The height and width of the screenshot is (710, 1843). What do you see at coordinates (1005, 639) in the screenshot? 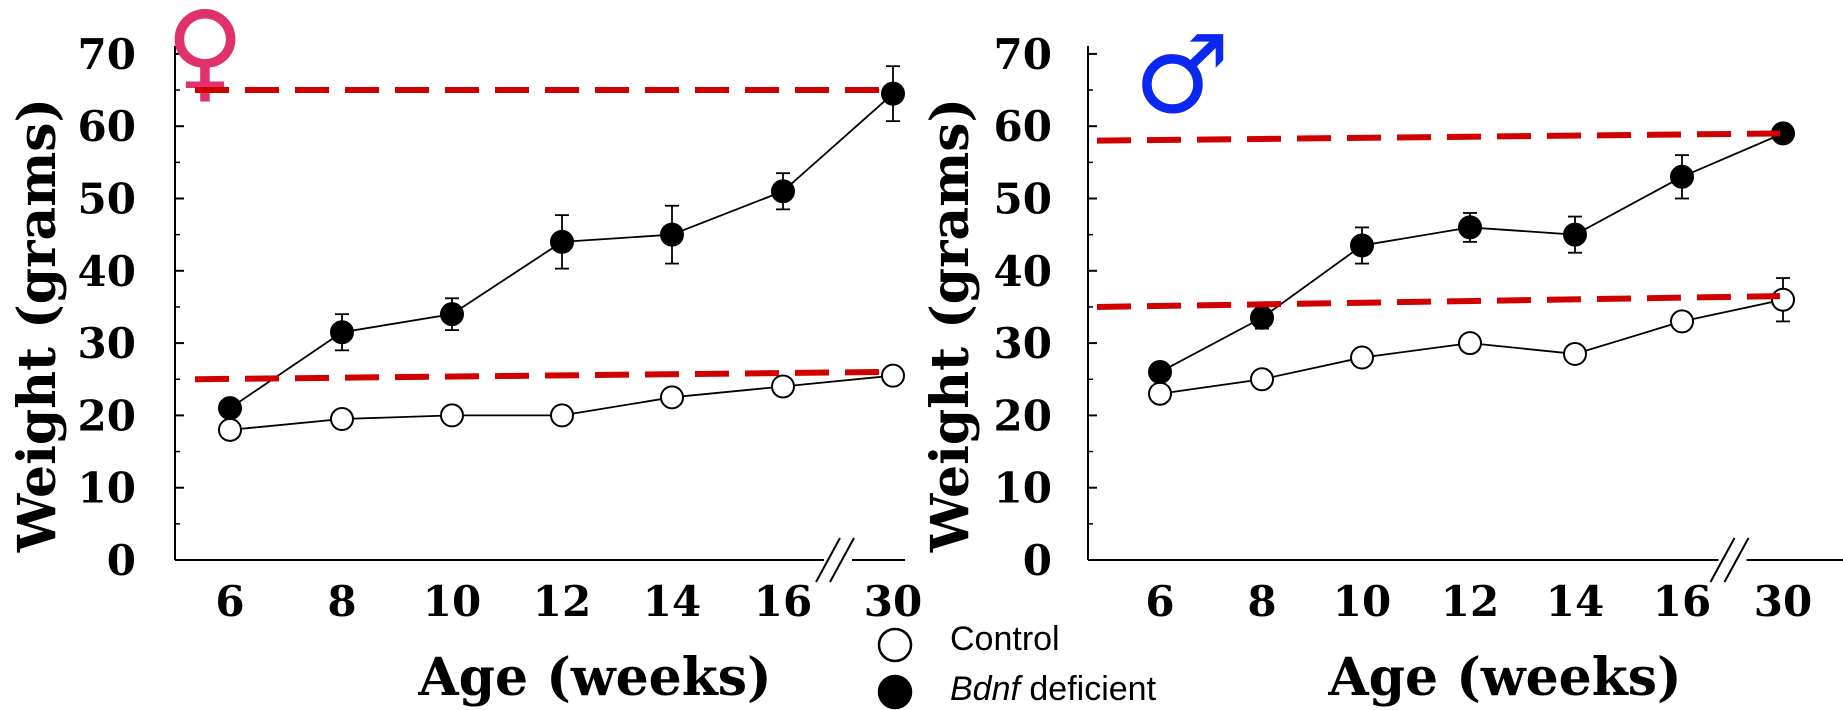
I see `legend-control-label: Control` at bounding box center [1005, 639].